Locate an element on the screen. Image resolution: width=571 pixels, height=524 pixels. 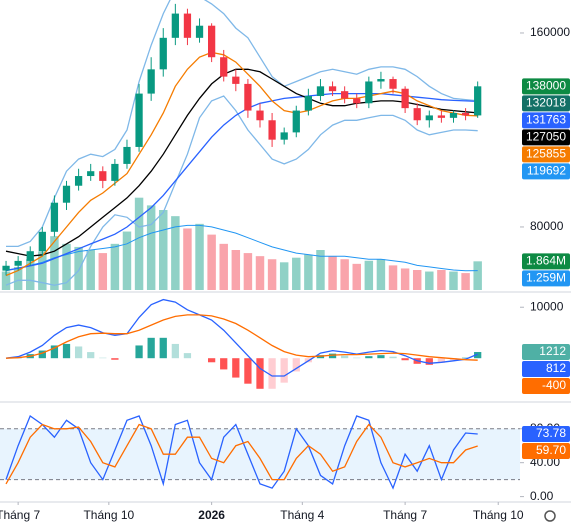
settings-icon is located at coordinates (550, 516).